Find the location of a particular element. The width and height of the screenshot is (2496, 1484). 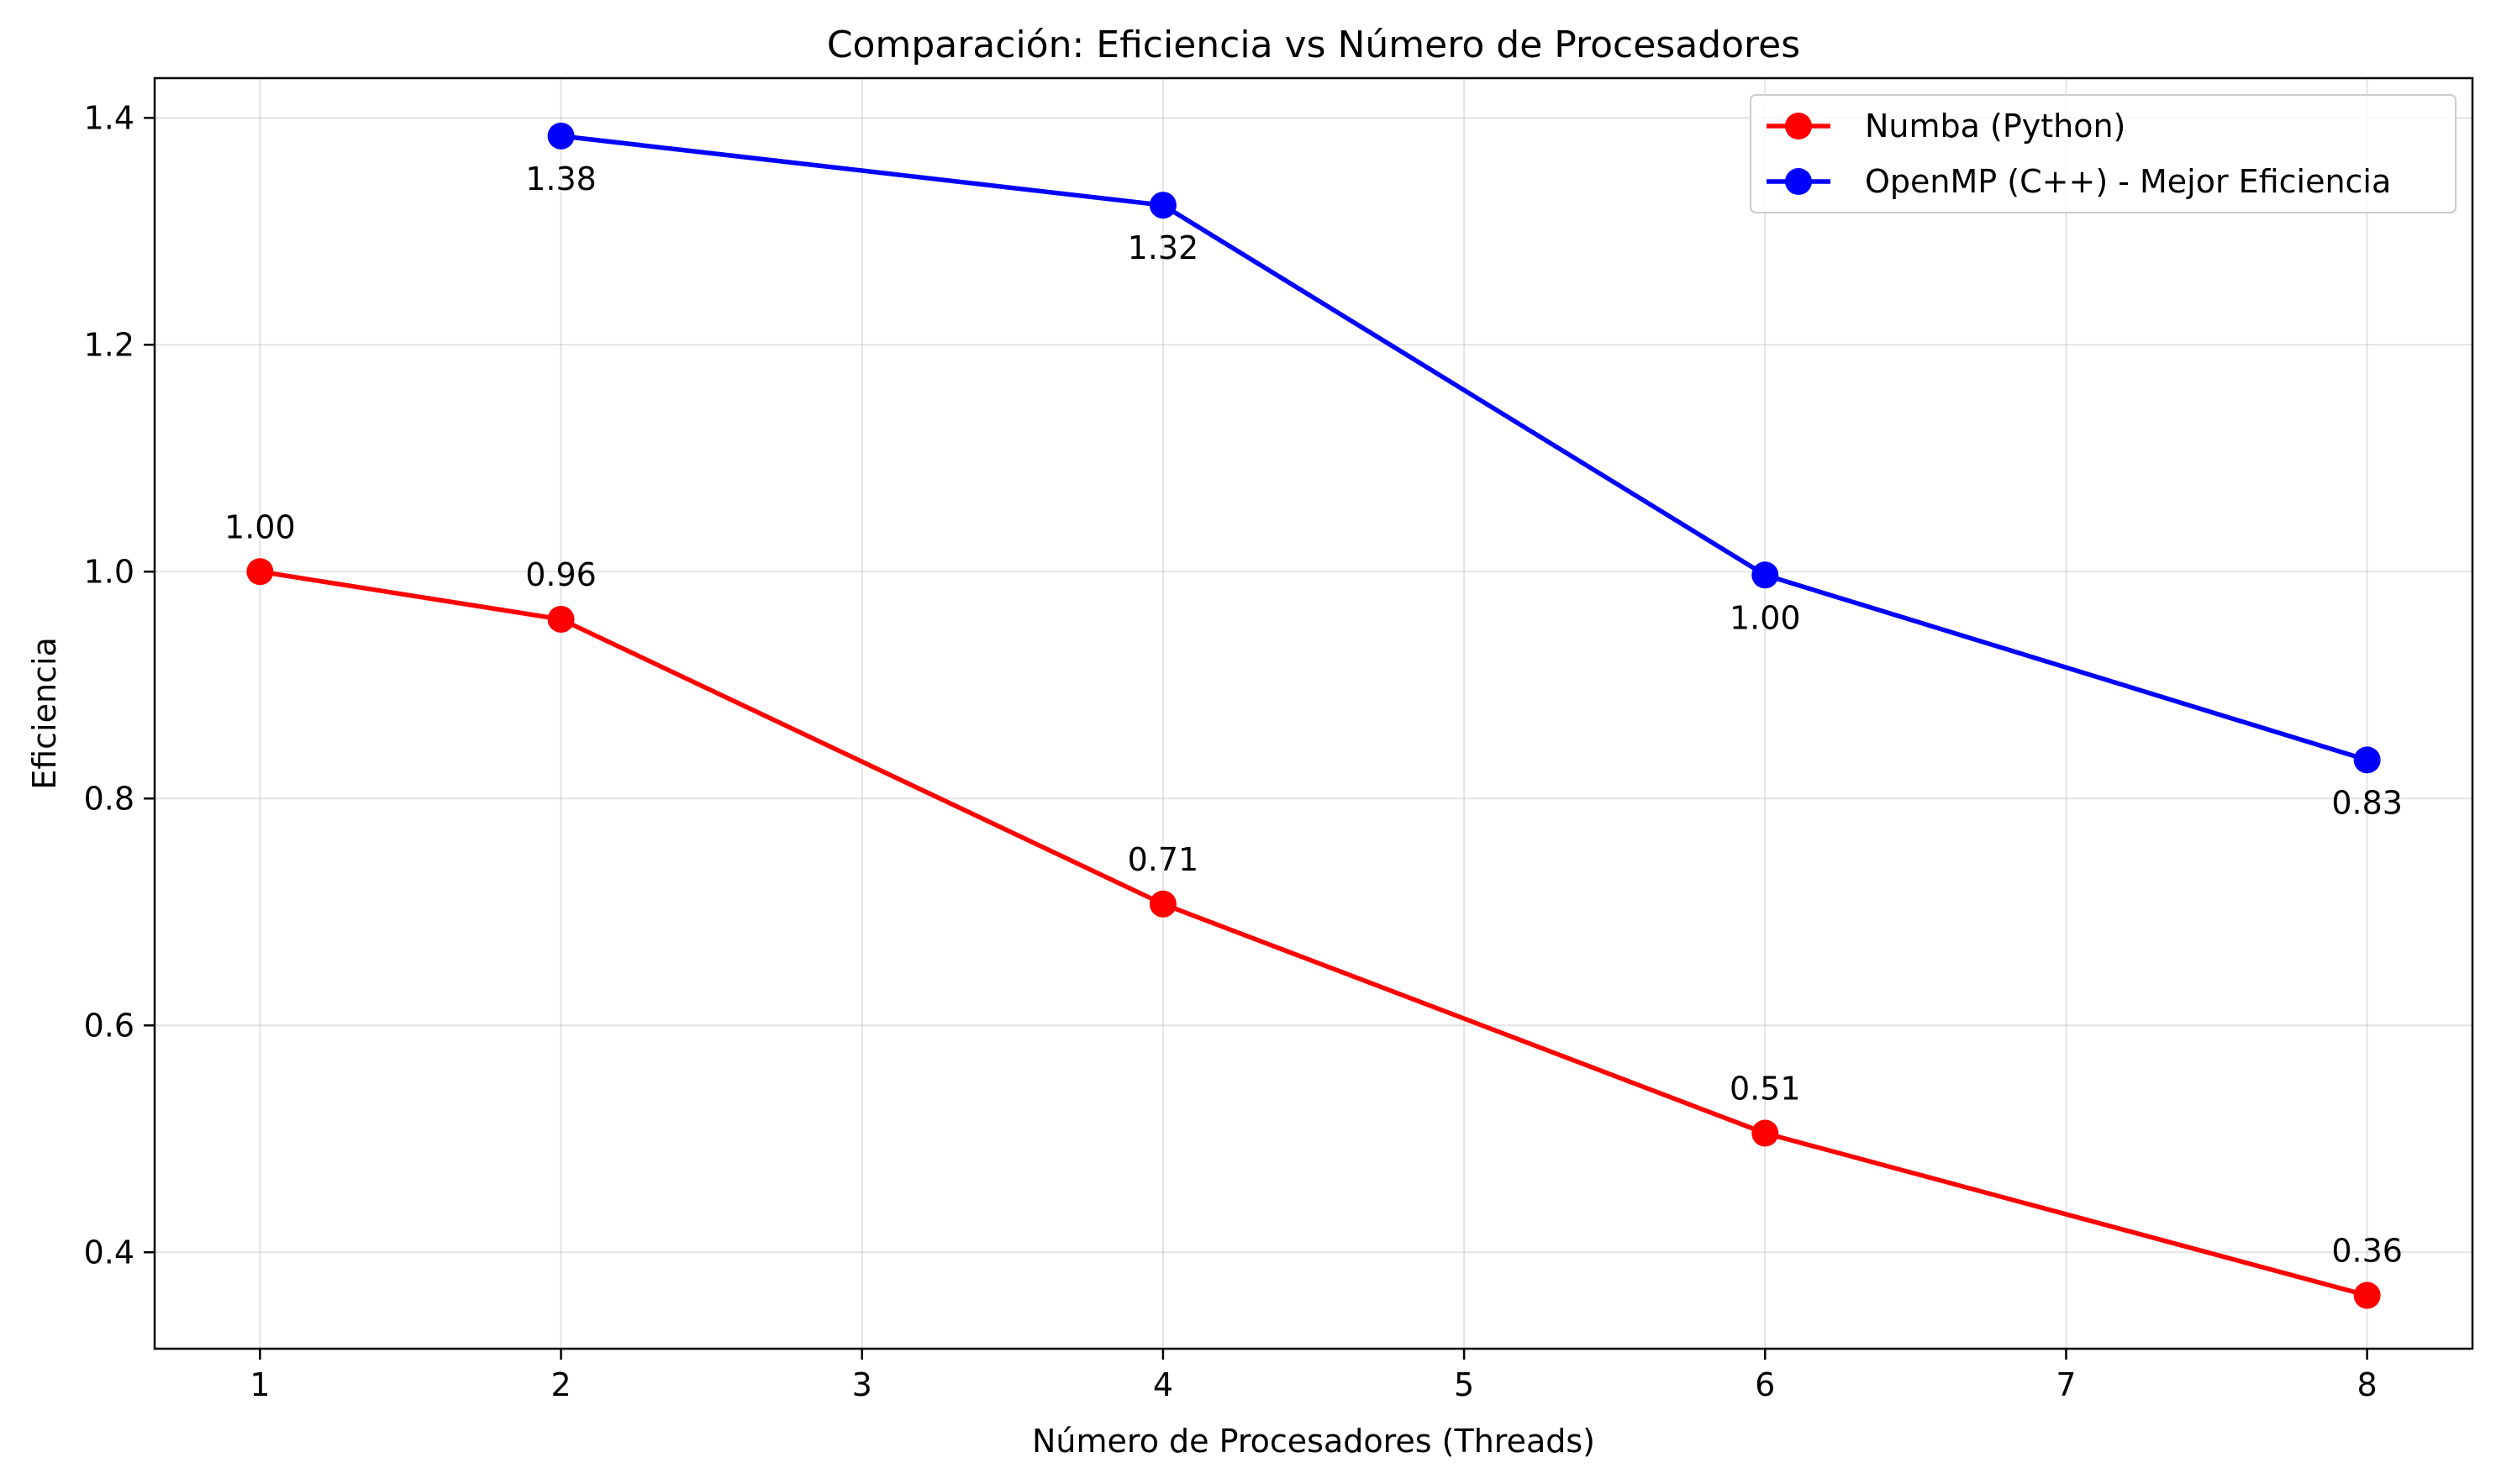

data-label: 1.38 is located at coordinates (561, 179).